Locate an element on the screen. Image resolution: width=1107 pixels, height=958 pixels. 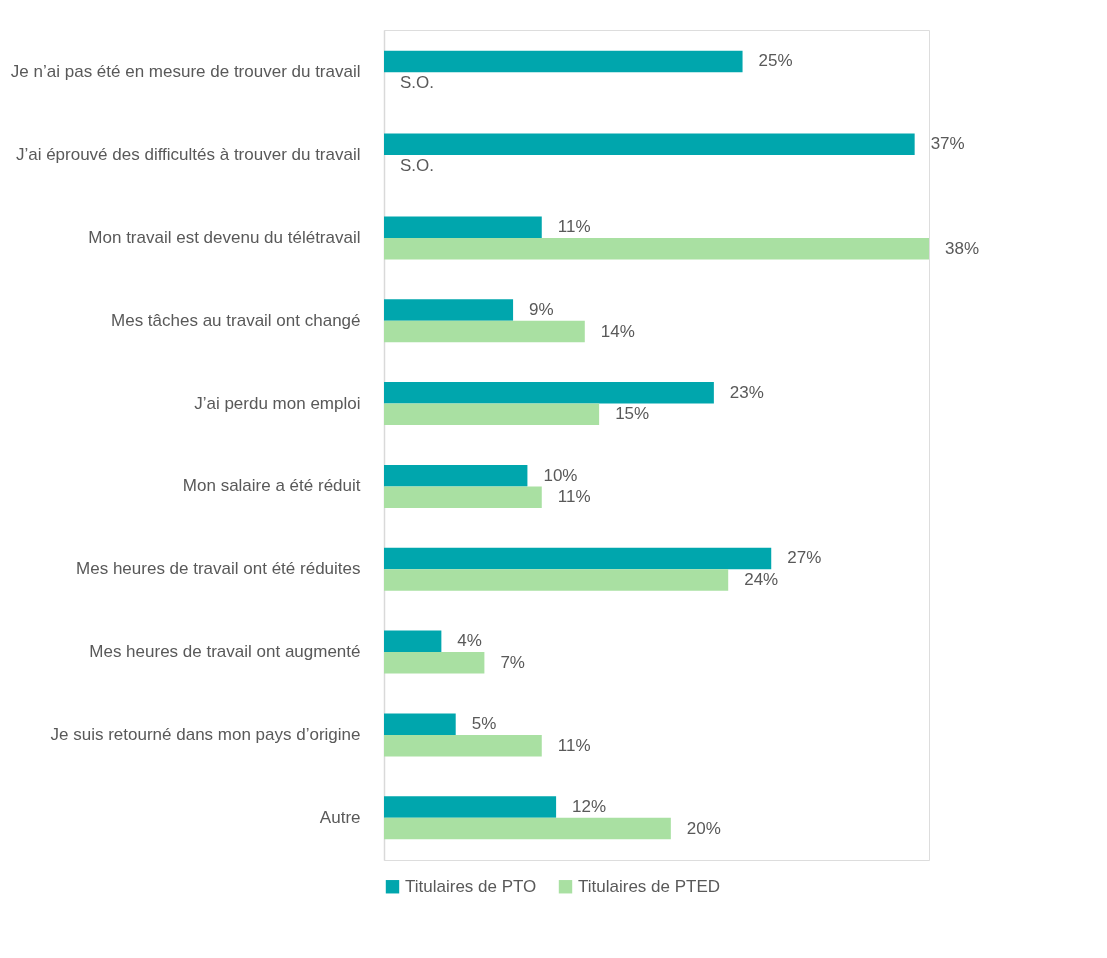
data-label: 15% is located at coordinates (632, 414).